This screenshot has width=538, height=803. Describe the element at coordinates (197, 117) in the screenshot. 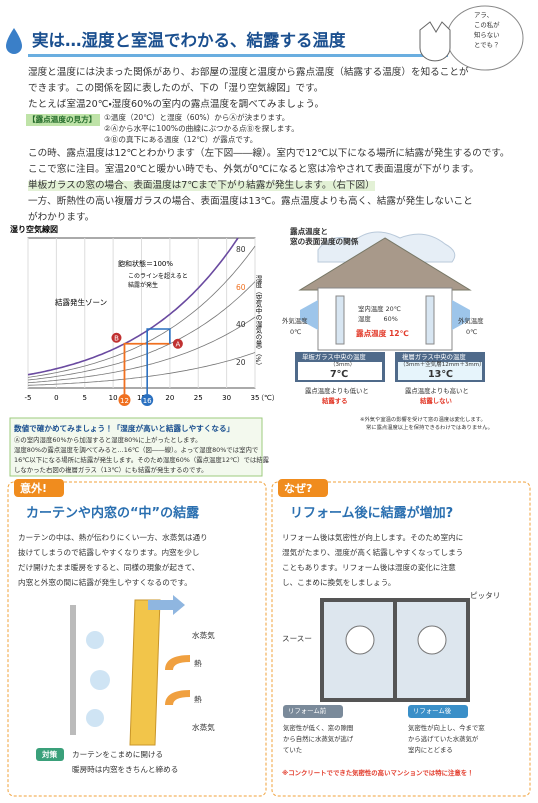

I see `method-step: ①温度（20℃）と湿度（60%）からⒶが決まります。` at that location.